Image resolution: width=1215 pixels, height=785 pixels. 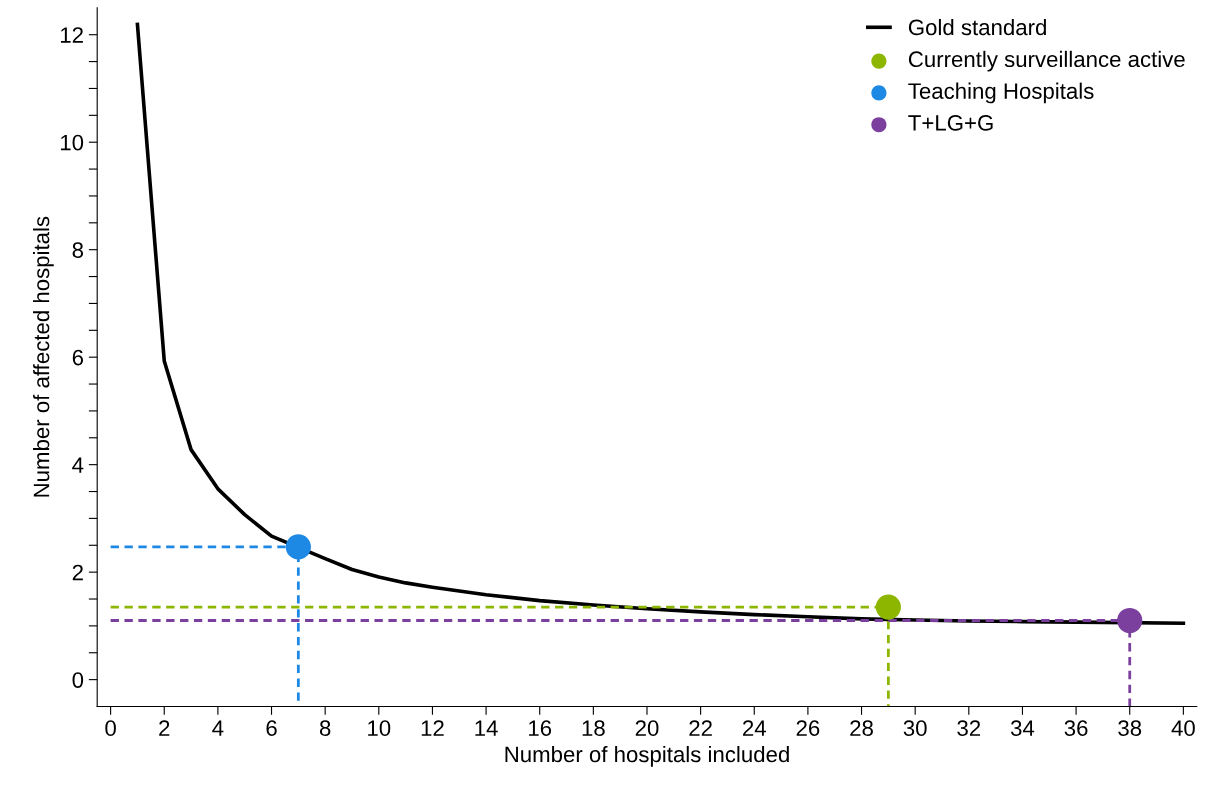 I want to click on x-axis-title: Number of hospitals included, so click(x=647, y=756).